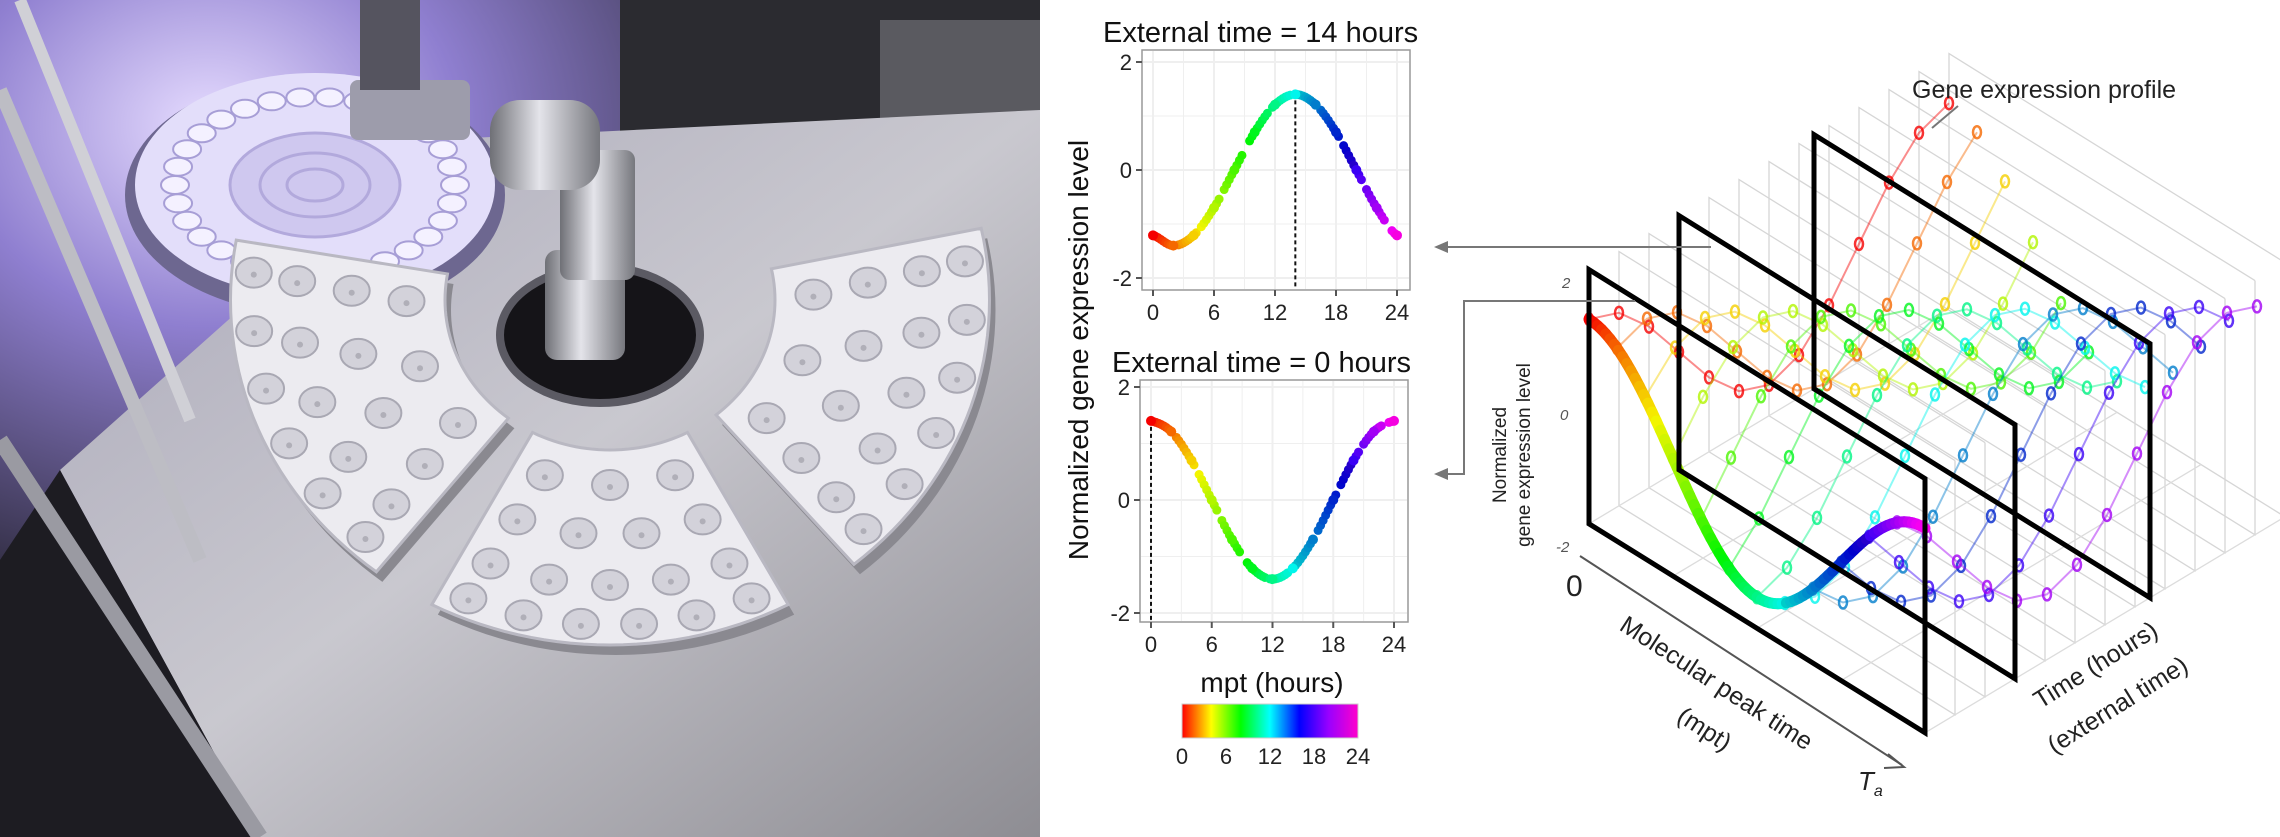  Describe the element at coordinates (1124, 387) in the screenshot. I see `y-tick-label: 2` at that location.